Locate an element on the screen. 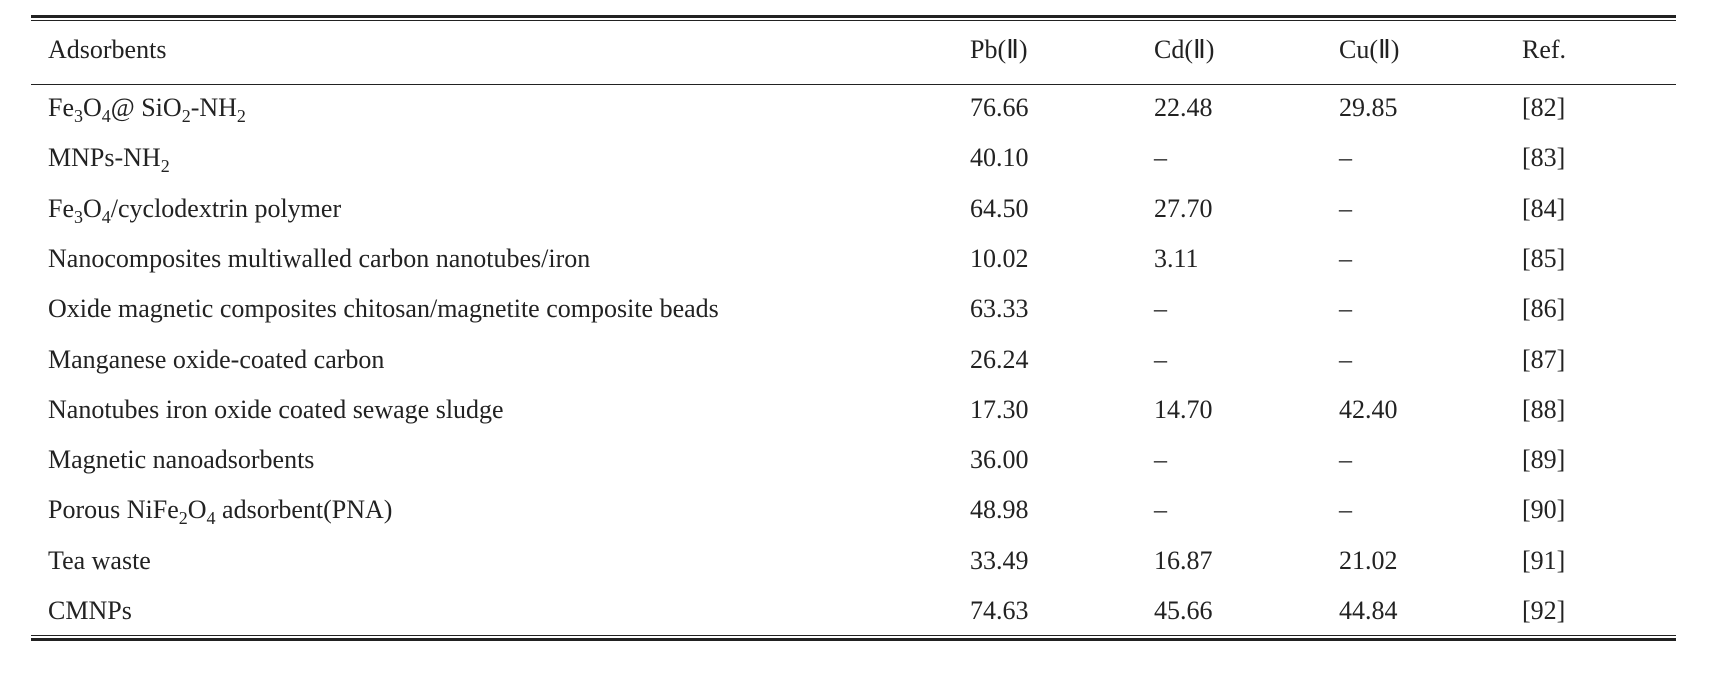 The height and width of the screenshot is (693, 1730). value-cell: [84] is located at coordinates (1544, 208).